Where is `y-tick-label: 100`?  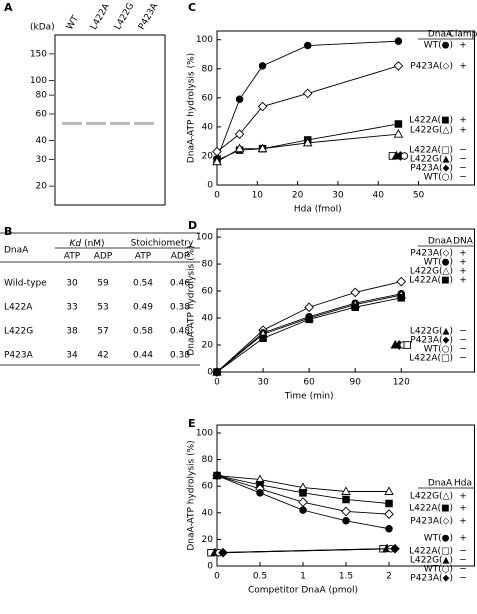 y-tick-label: 100 is located at coordinates (204, 40).